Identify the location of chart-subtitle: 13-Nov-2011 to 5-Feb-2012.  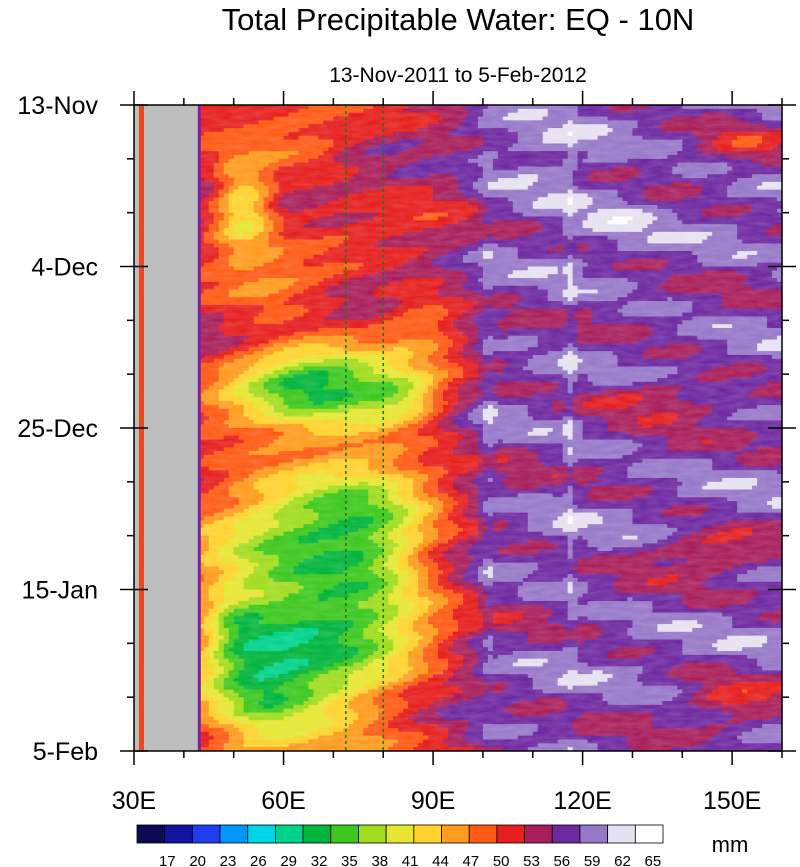
(458, 75).